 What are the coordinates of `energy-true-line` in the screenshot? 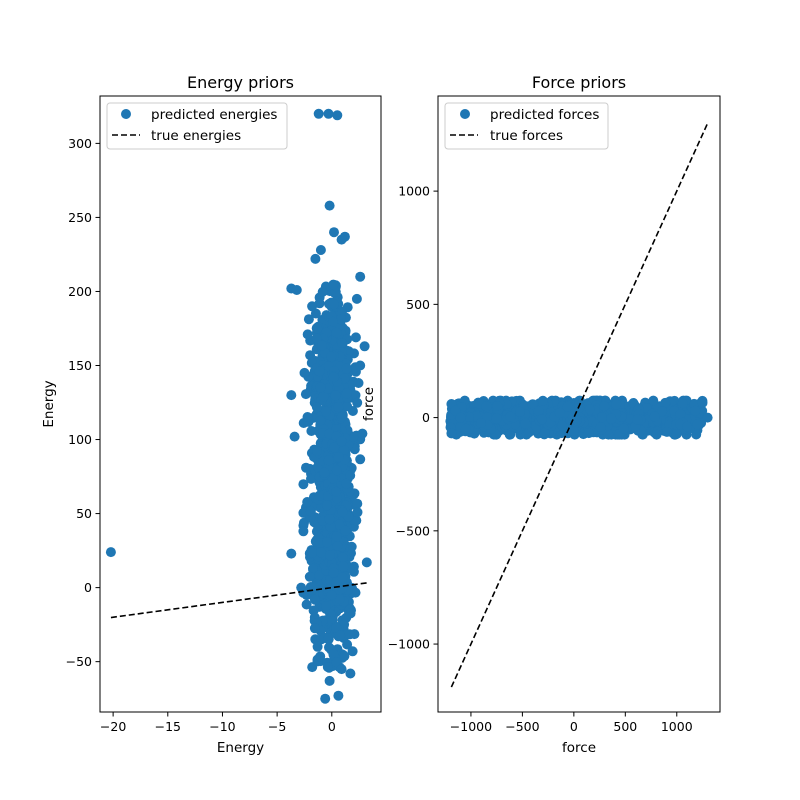 It's located at (238, 600).